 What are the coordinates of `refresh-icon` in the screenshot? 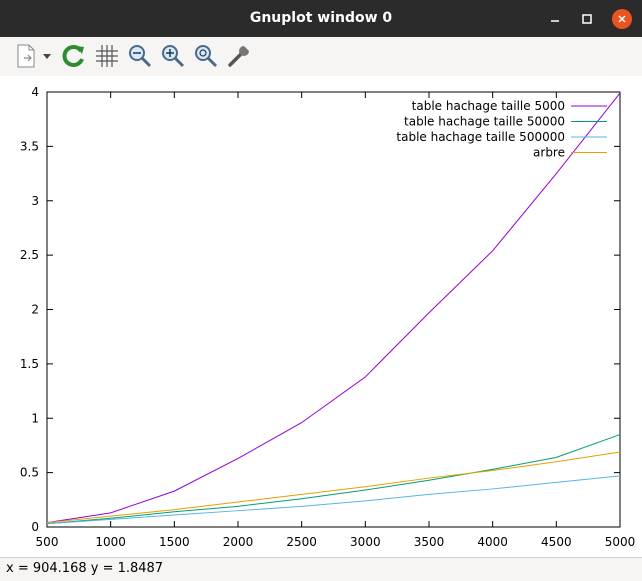 It's located at (73, 56).